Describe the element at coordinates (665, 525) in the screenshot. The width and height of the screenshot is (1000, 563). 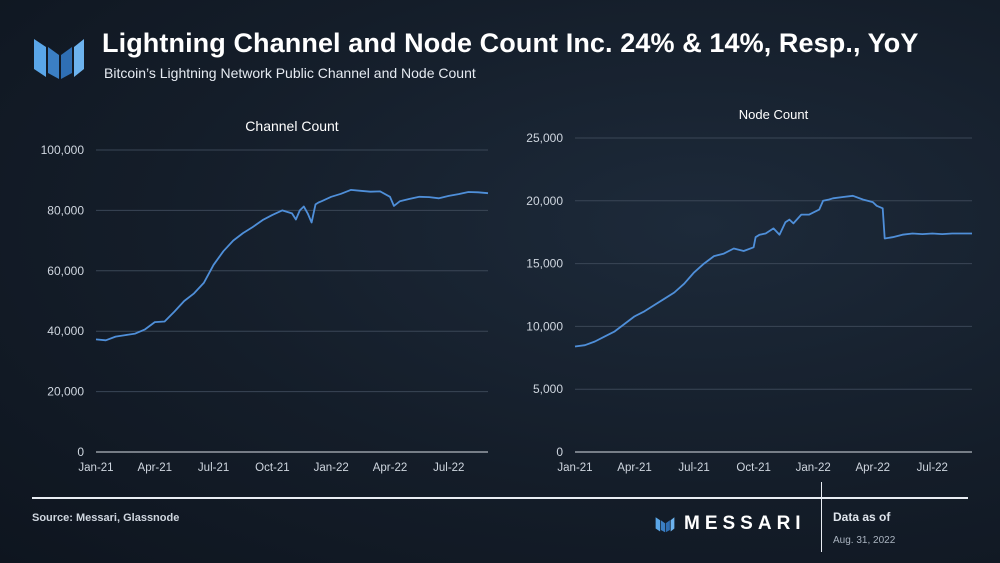
I see `messari-brand-icon` at that location.